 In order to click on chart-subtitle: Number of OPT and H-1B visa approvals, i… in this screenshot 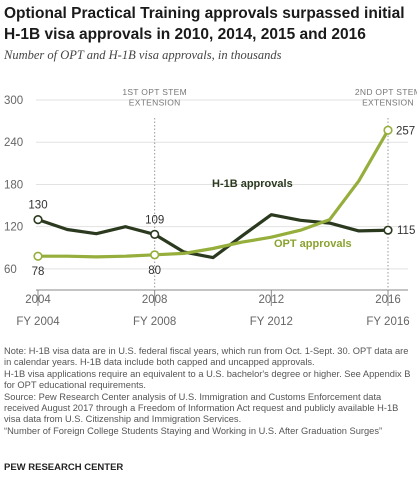, I will do `click(143, 55)`.